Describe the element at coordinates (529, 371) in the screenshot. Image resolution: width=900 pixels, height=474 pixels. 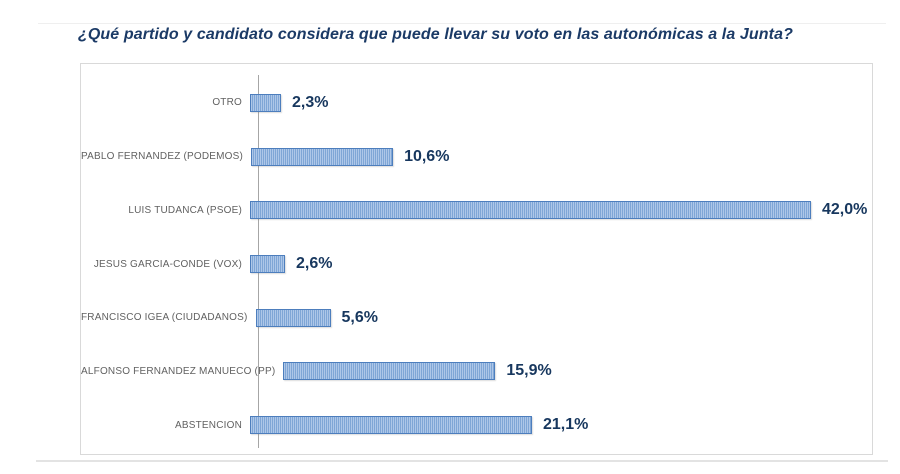
I see `value-label: 15,9%` at that location.